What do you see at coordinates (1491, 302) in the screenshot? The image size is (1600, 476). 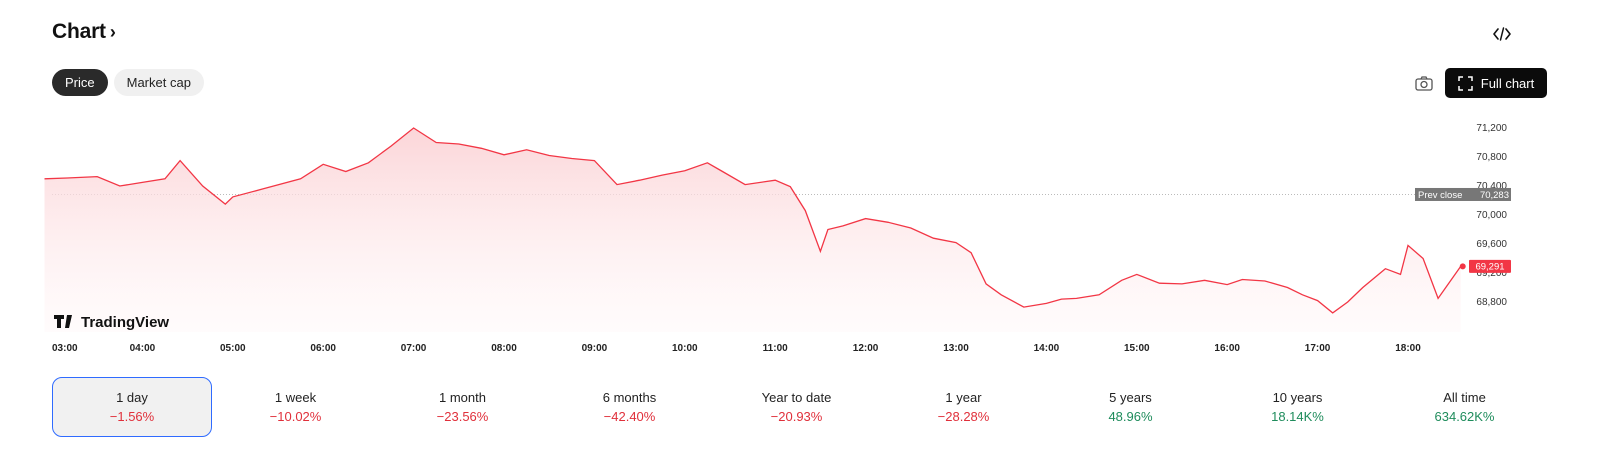 I see `y-tick-label: 68,800` at bounding box center [1491, 302].